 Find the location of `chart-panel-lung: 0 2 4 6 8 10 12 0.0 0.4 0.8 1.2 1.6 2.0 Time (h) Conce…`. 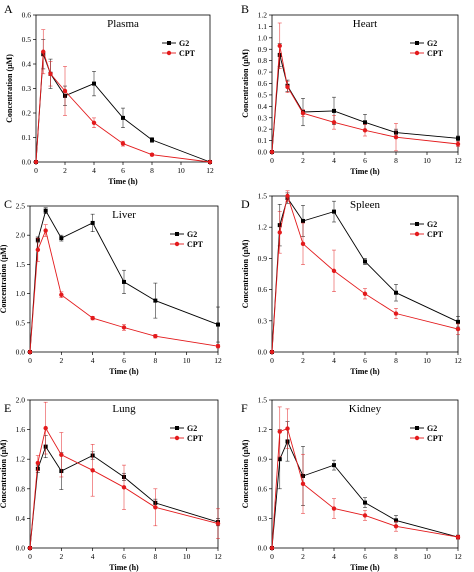

chart-panel-lung: 0 2 4 6 8 10 12 0.0 0.4 0.8 1.2 1.6 2.0 Time (h) Conce… is located at coordinates (111, 484).